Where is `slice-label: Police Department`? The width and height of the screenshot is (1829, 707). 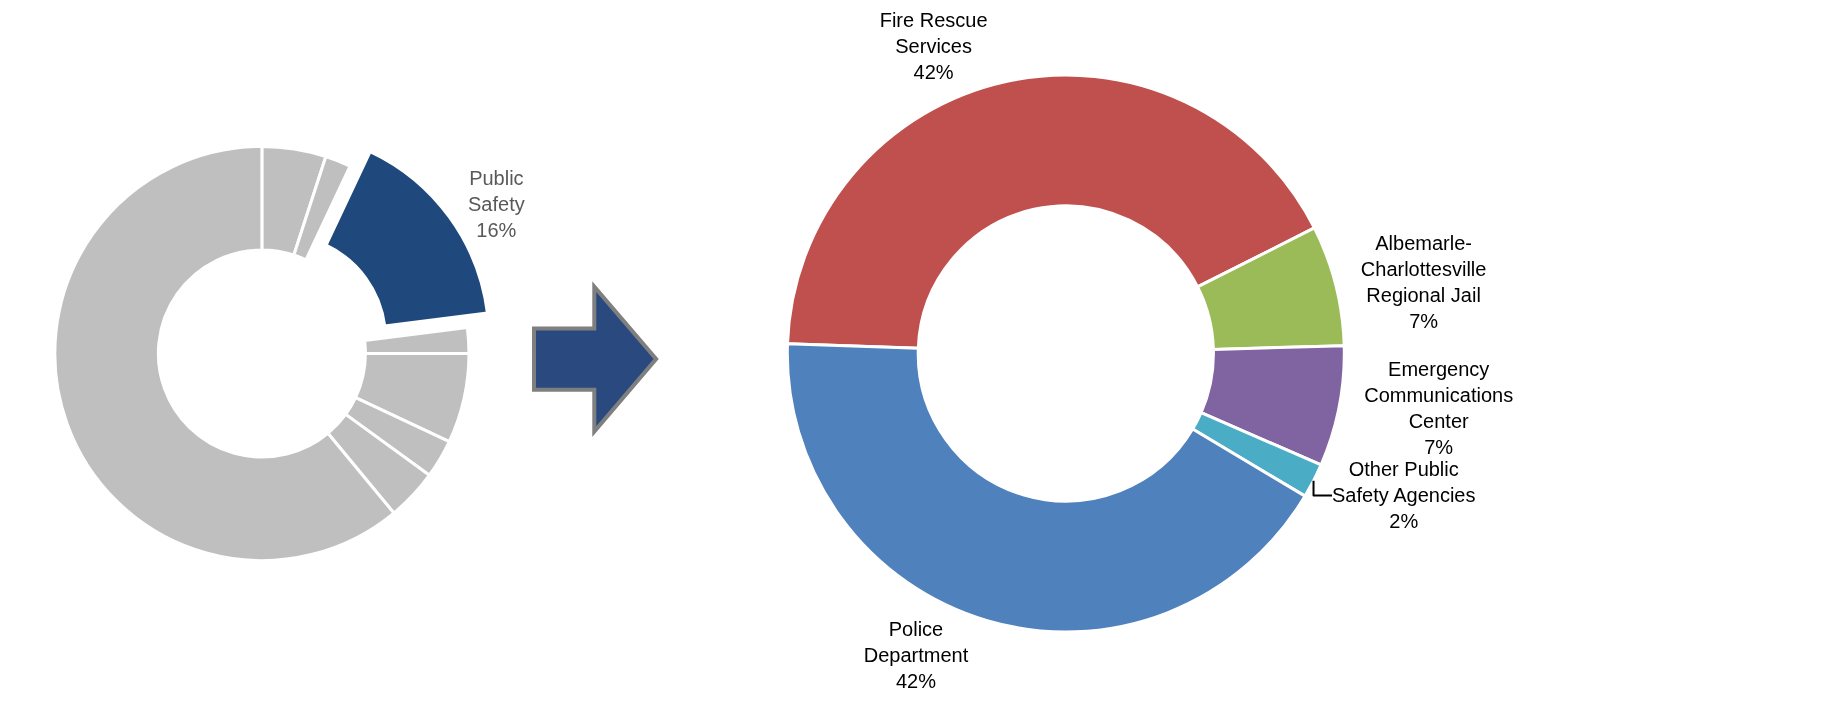 slice-label: Police Department is located at coordinates (916, 641).